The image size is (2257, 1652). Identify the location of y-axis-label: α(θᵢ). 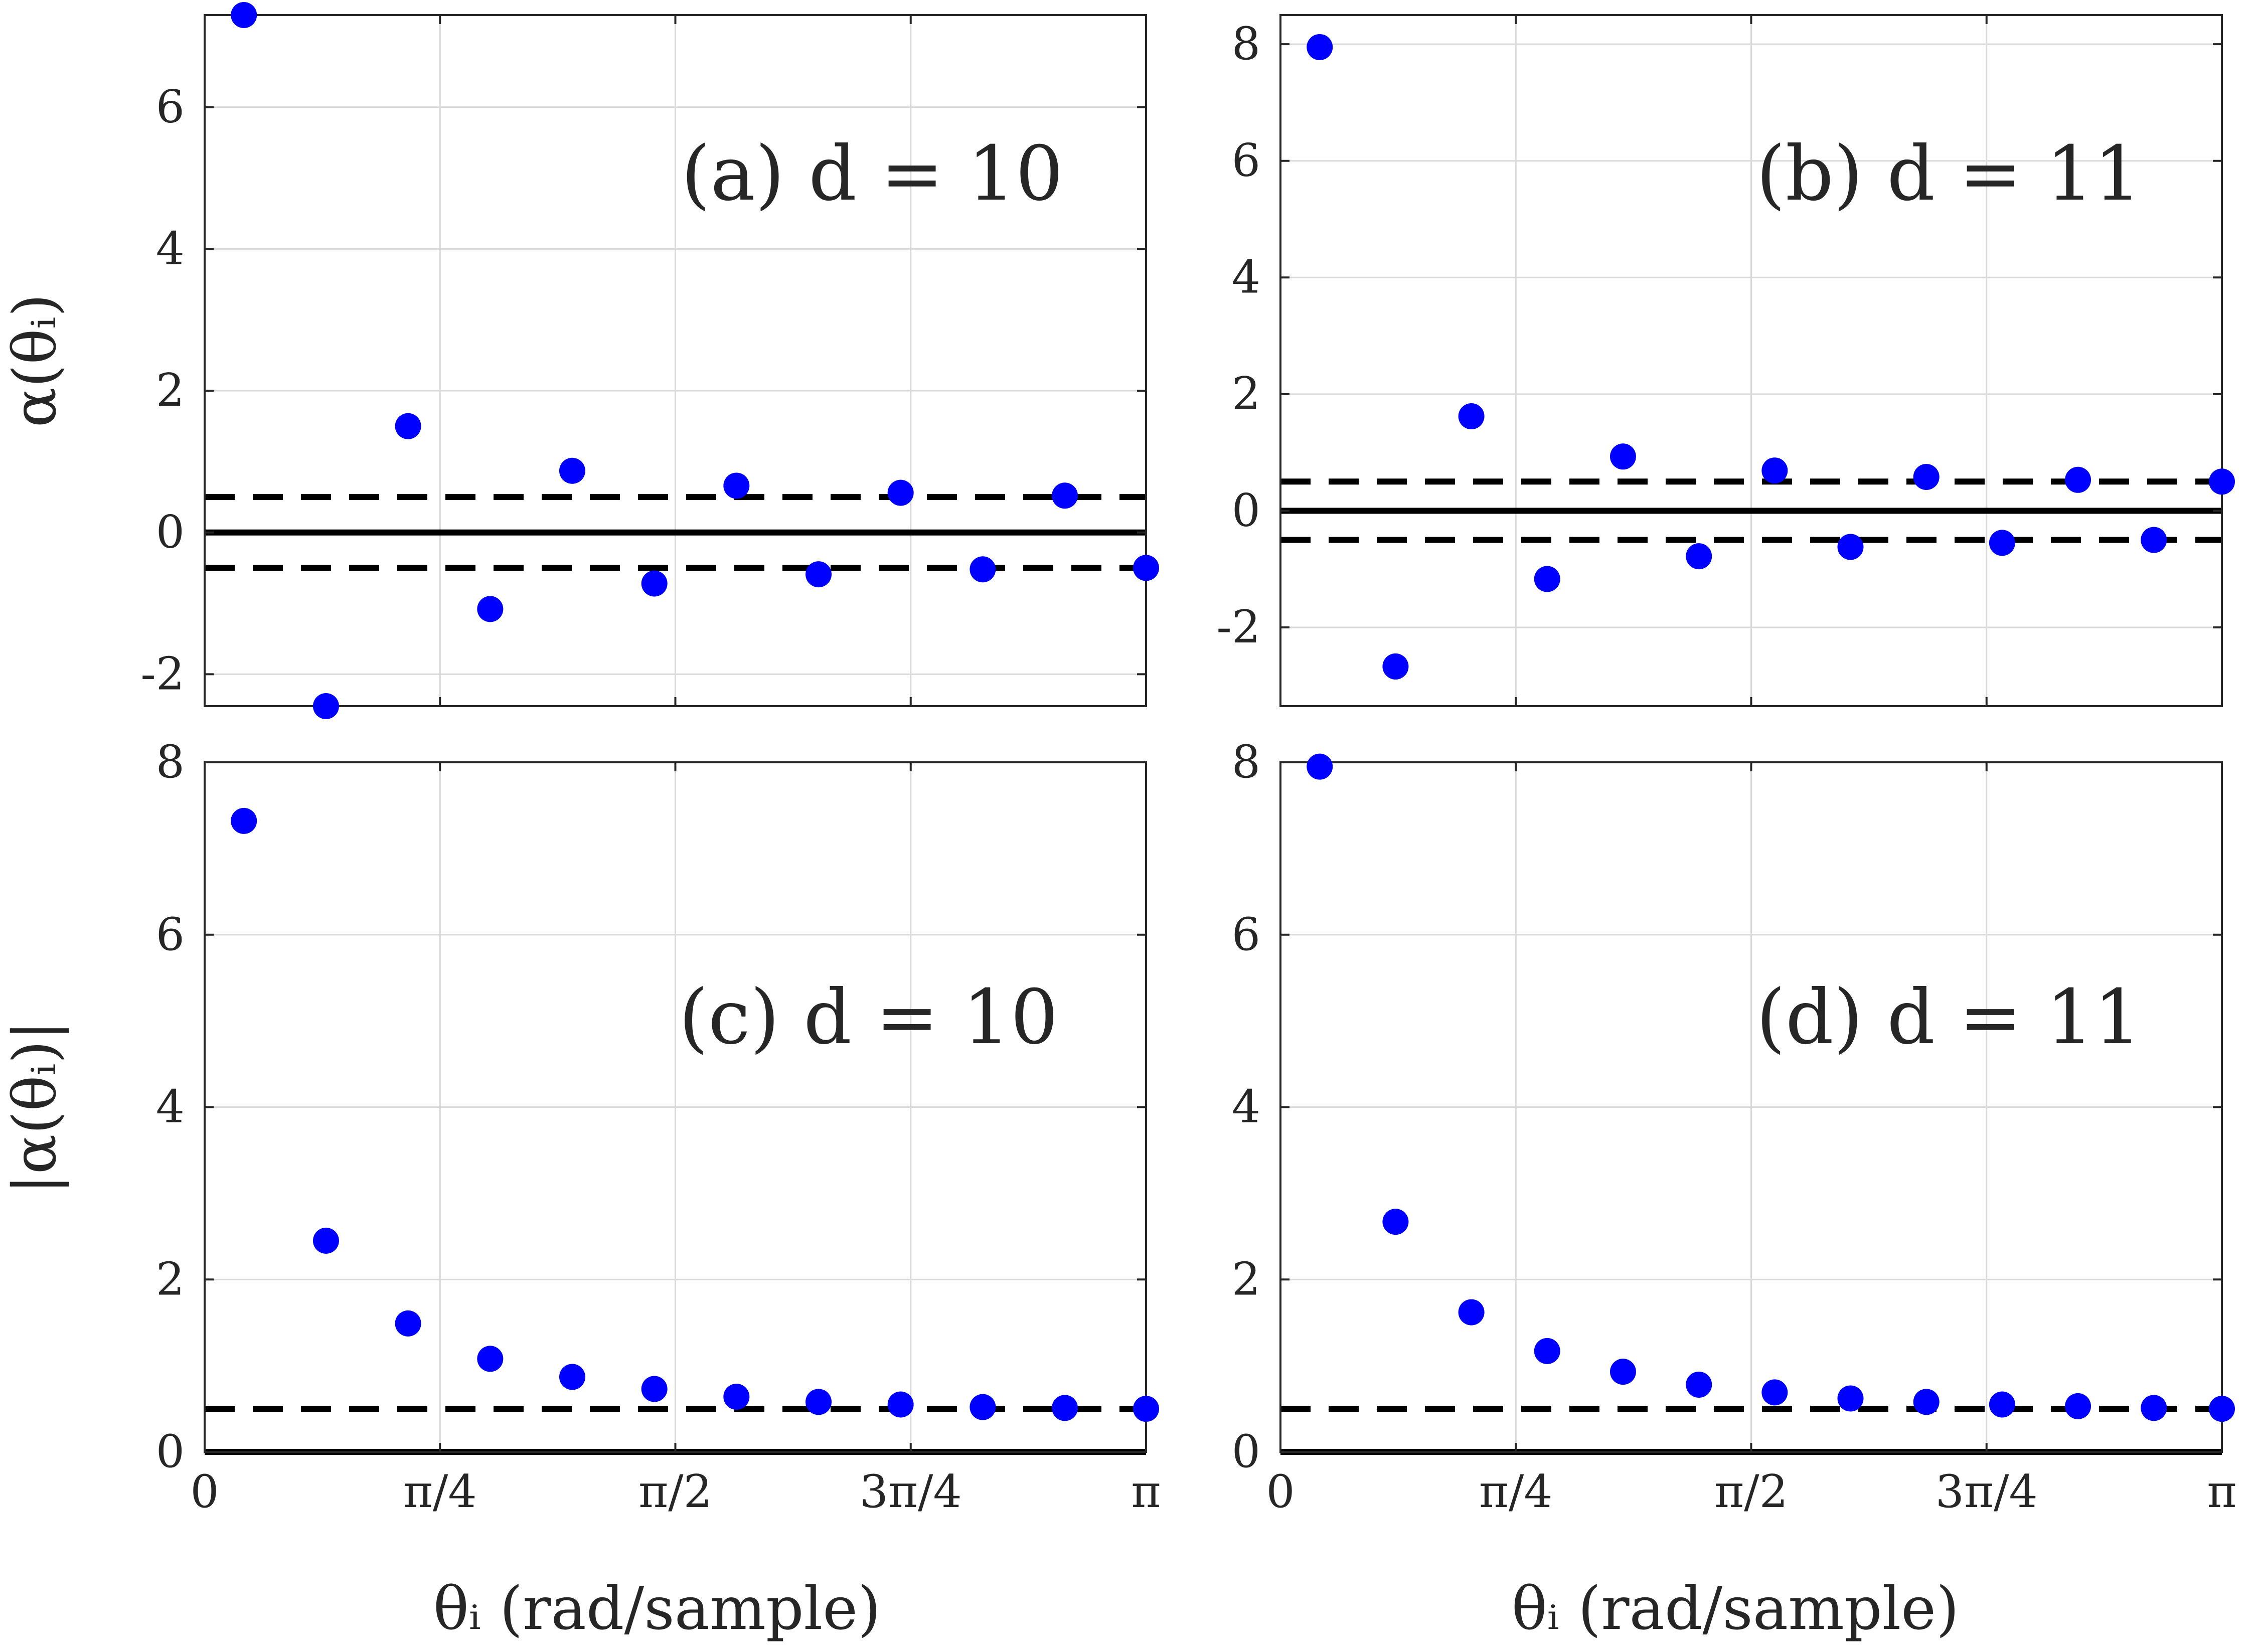
(34, 361).